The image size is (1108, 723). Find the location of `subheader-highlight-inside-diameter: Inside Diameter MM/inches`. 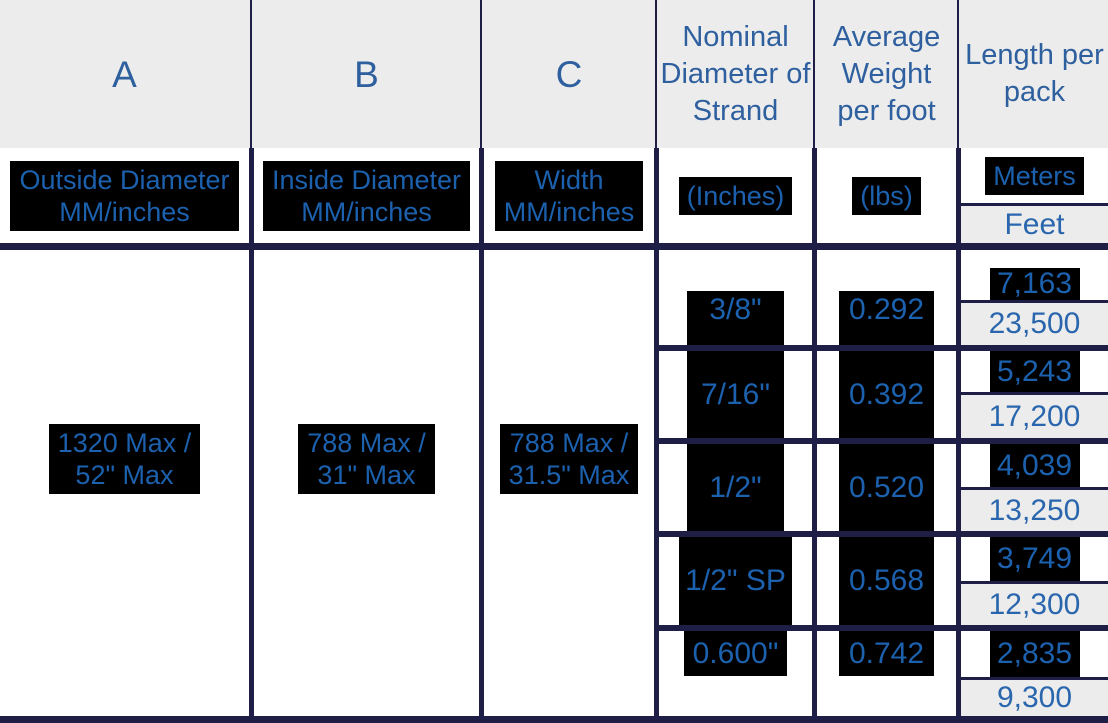

subheader-highlight-inside-diameter: Inside Diameter MM/inches is located at coordinates (366, 195).